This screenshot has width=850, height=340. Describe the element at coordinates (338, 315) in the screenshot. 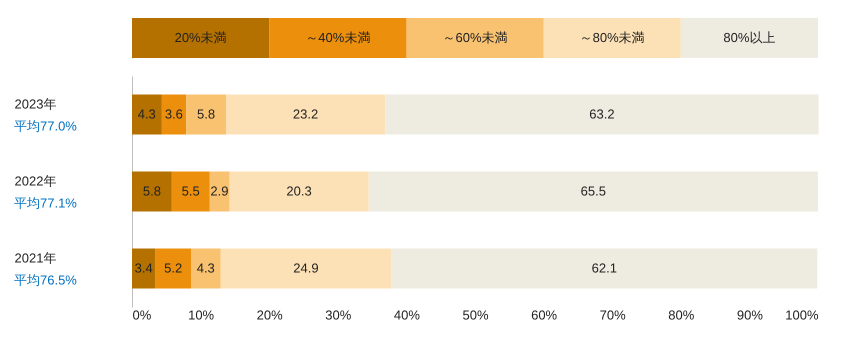

I see `x-tick-label: 30%` at that location.